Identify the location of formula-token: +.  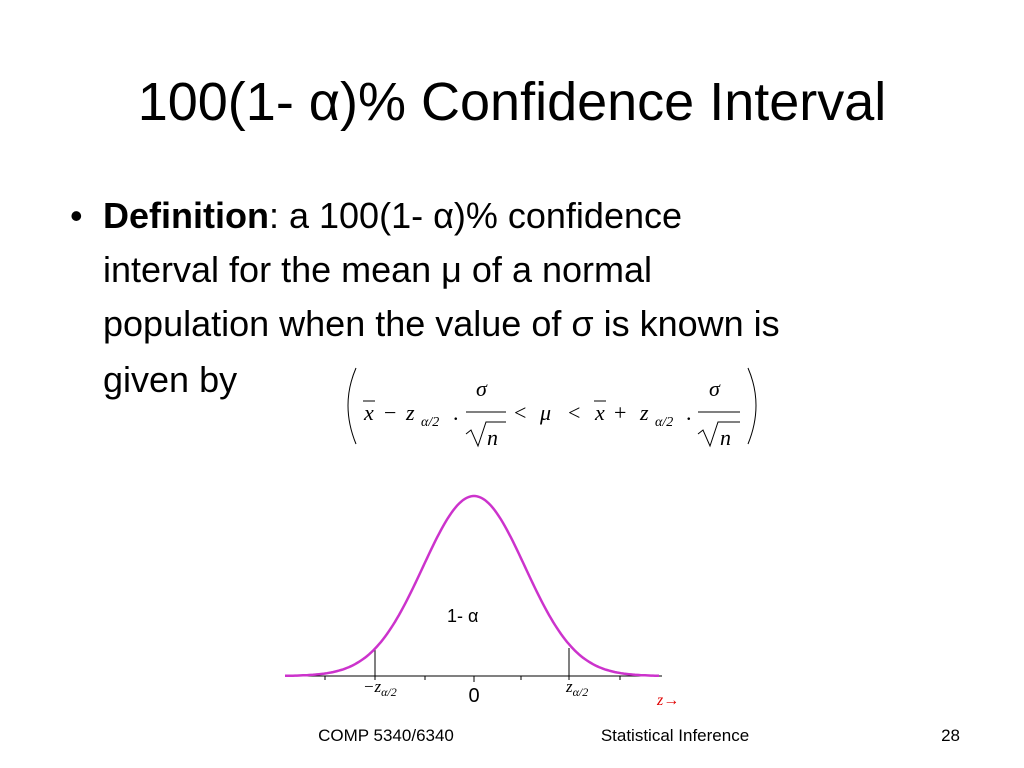
(620, 412).